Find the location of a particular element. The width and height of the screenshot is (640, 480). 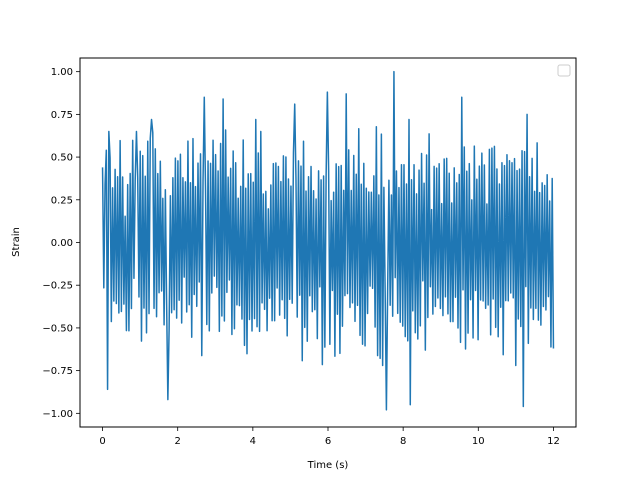

y-axis-label: Strain is located at coordinates (16, 242).